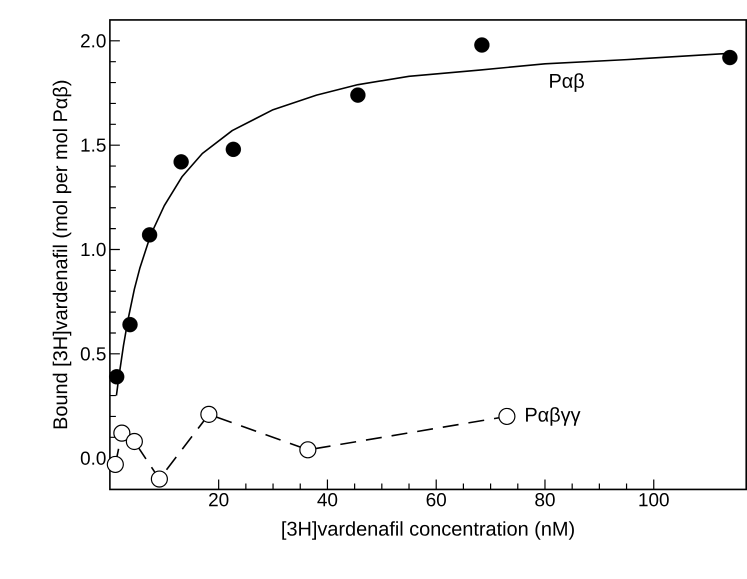 The image size is (747, 579). I want to click on x-tick-label: 20, so click(218, 499).